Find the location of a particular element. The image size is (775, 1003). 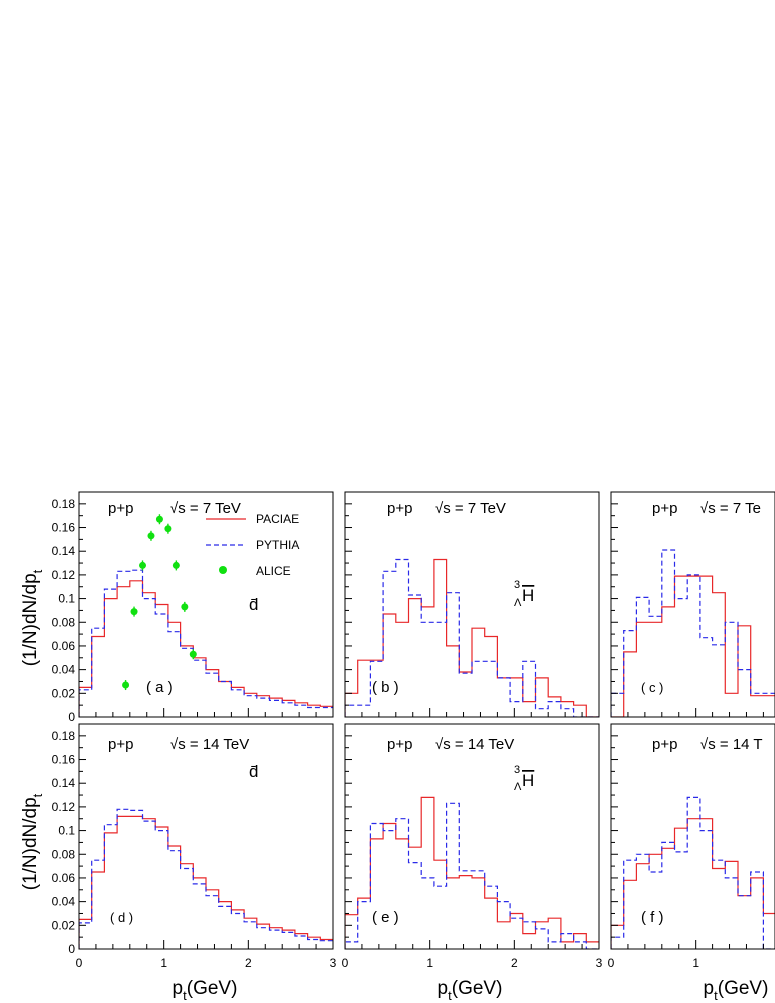

panel-e-xtick-label: 2 is located at coordinates (514, 963).